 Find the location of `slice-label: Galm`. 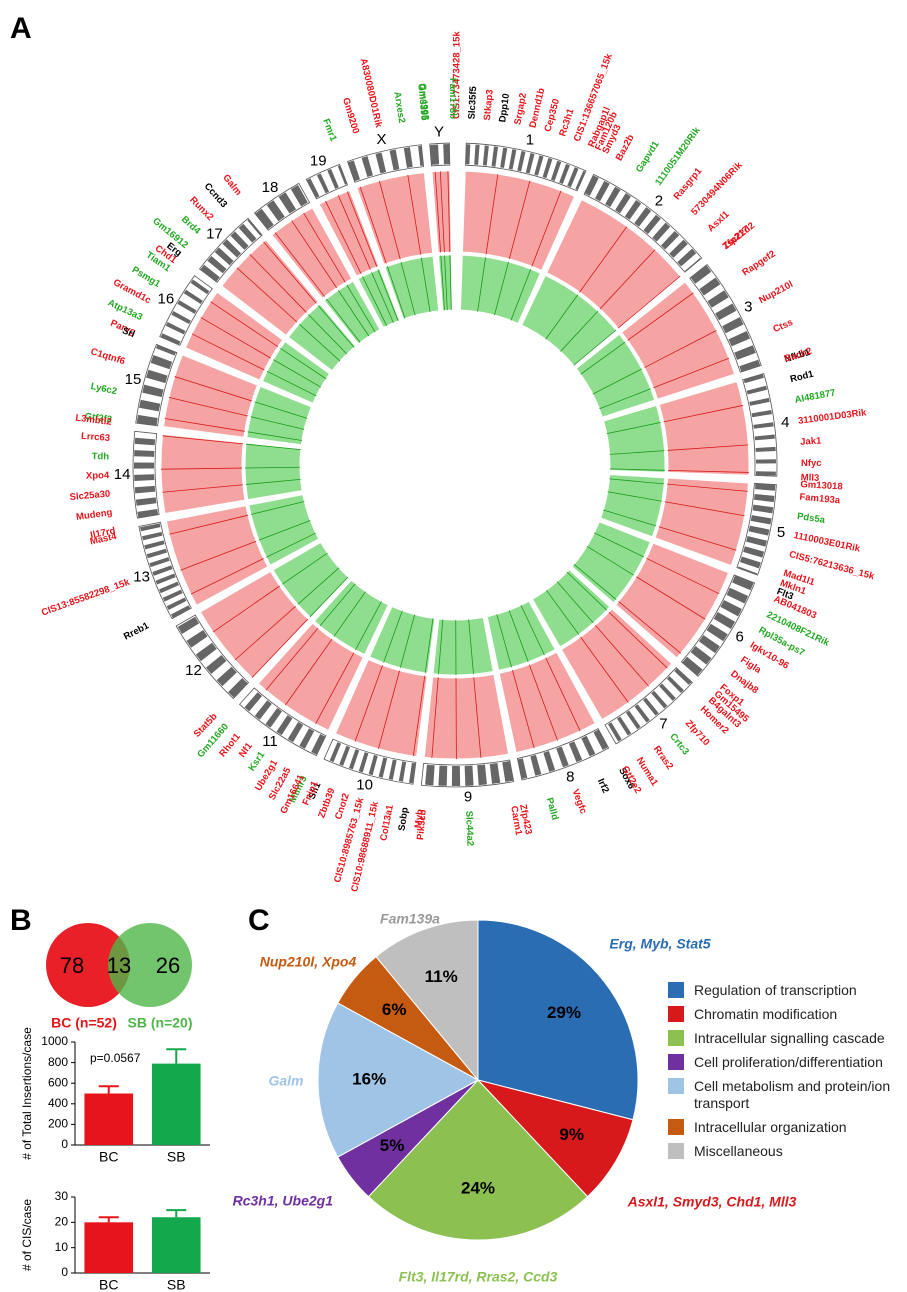

slice-label: Galm is located at coordinates (285, 1081).